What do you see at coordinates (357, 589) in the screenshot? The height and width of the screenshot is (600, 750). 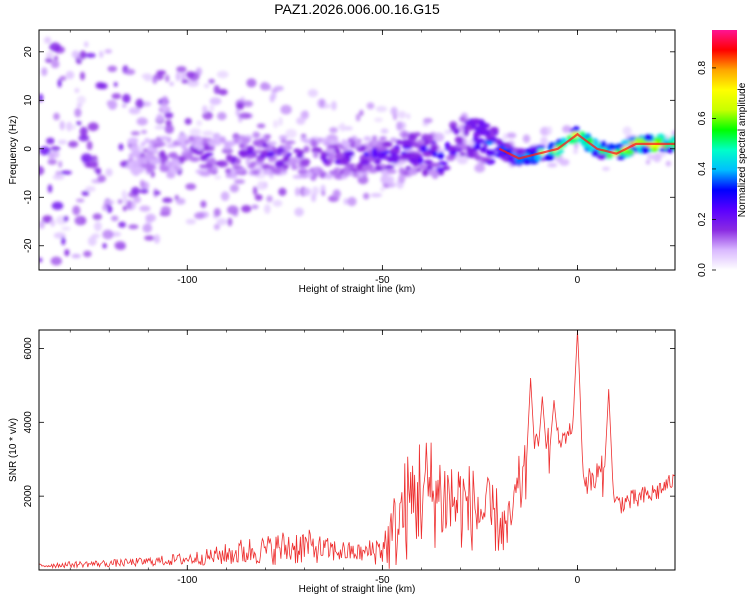 I see `snr-x-axis-label: Height of straight line (km)` at bounding box center [357, 589].